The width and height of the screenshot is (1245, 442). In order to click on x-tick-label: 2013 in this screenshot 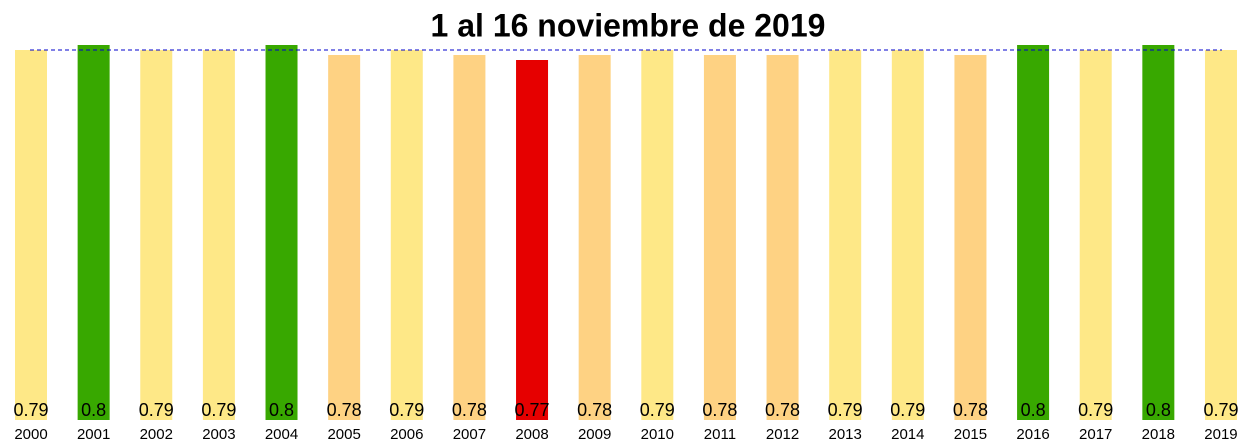, I will do `click(845, 434)`.